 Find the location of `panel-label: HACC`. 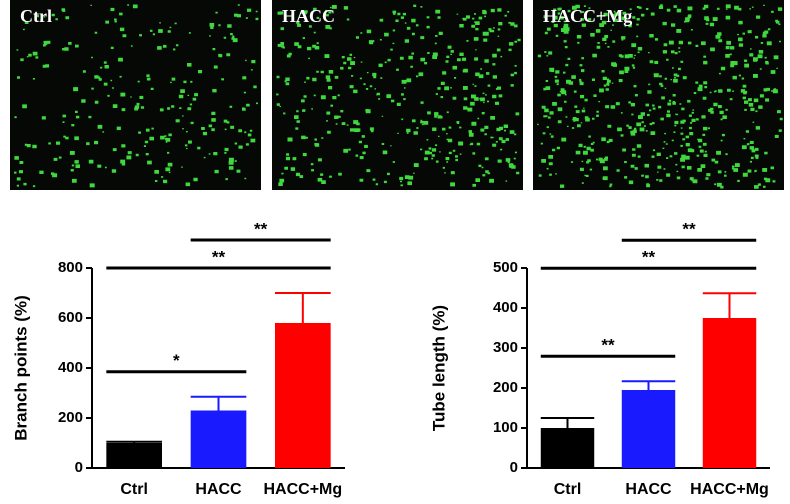

panel-label: HACC is located at coordinates (308, 16).